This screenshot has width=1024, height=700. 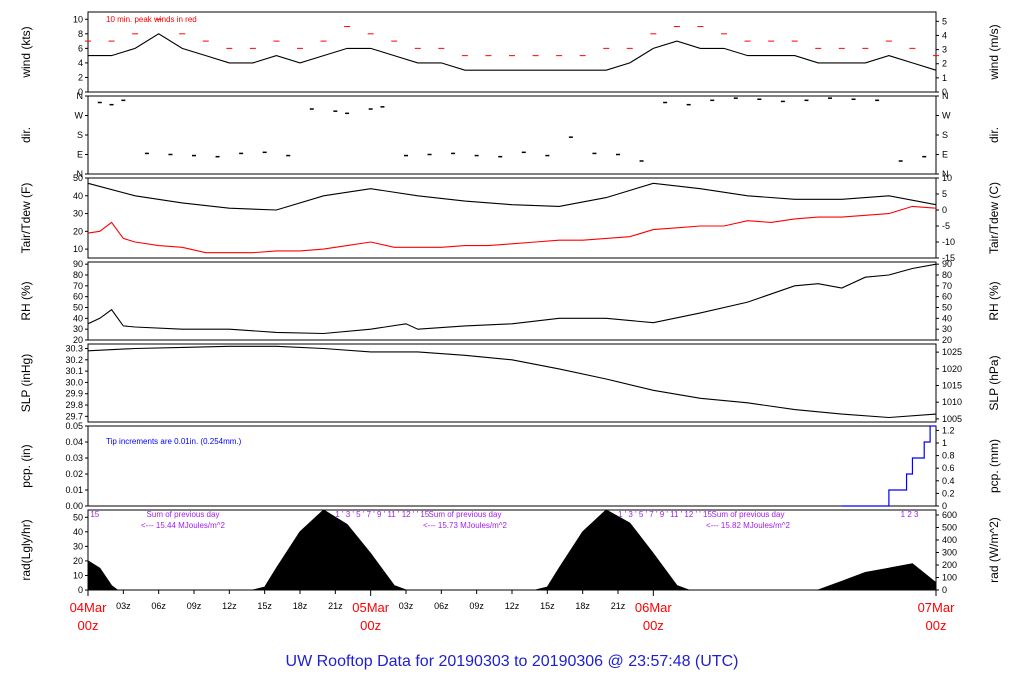 I want to click on rad-hour-digits: 15, so click(x=94, y=514).